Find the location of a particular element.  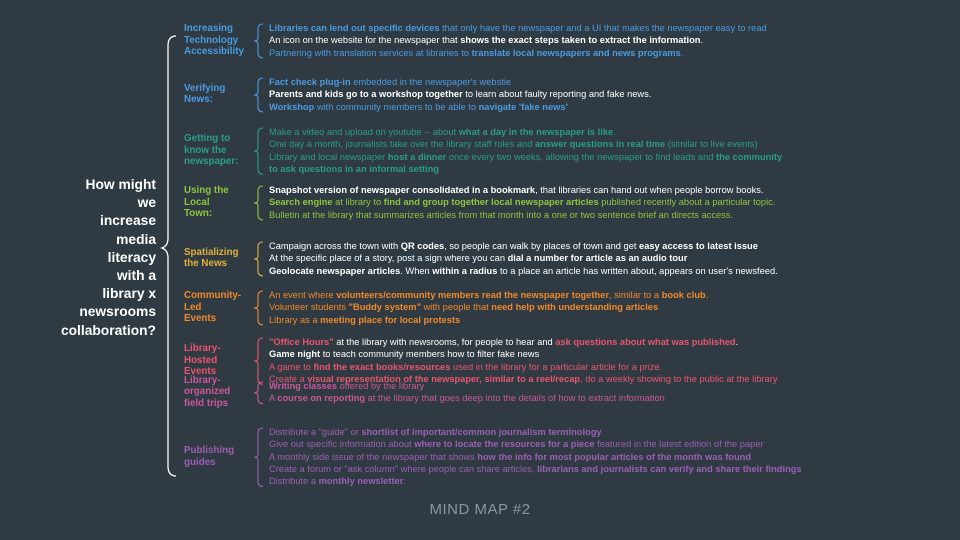

idea-item: Writing classes offered by the library is located at coordinates (589, 386).